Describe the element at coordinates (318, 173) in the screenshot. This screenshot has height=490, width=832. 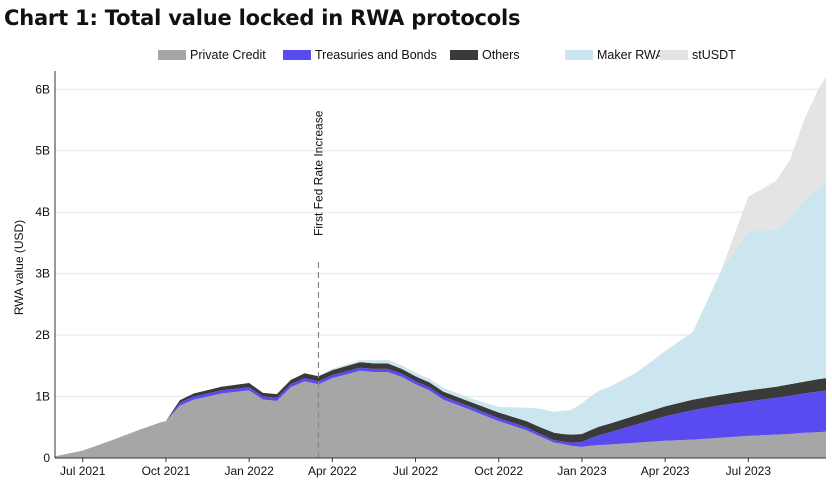
I see `annotation-label: First Fed Rate Increase` at that location.